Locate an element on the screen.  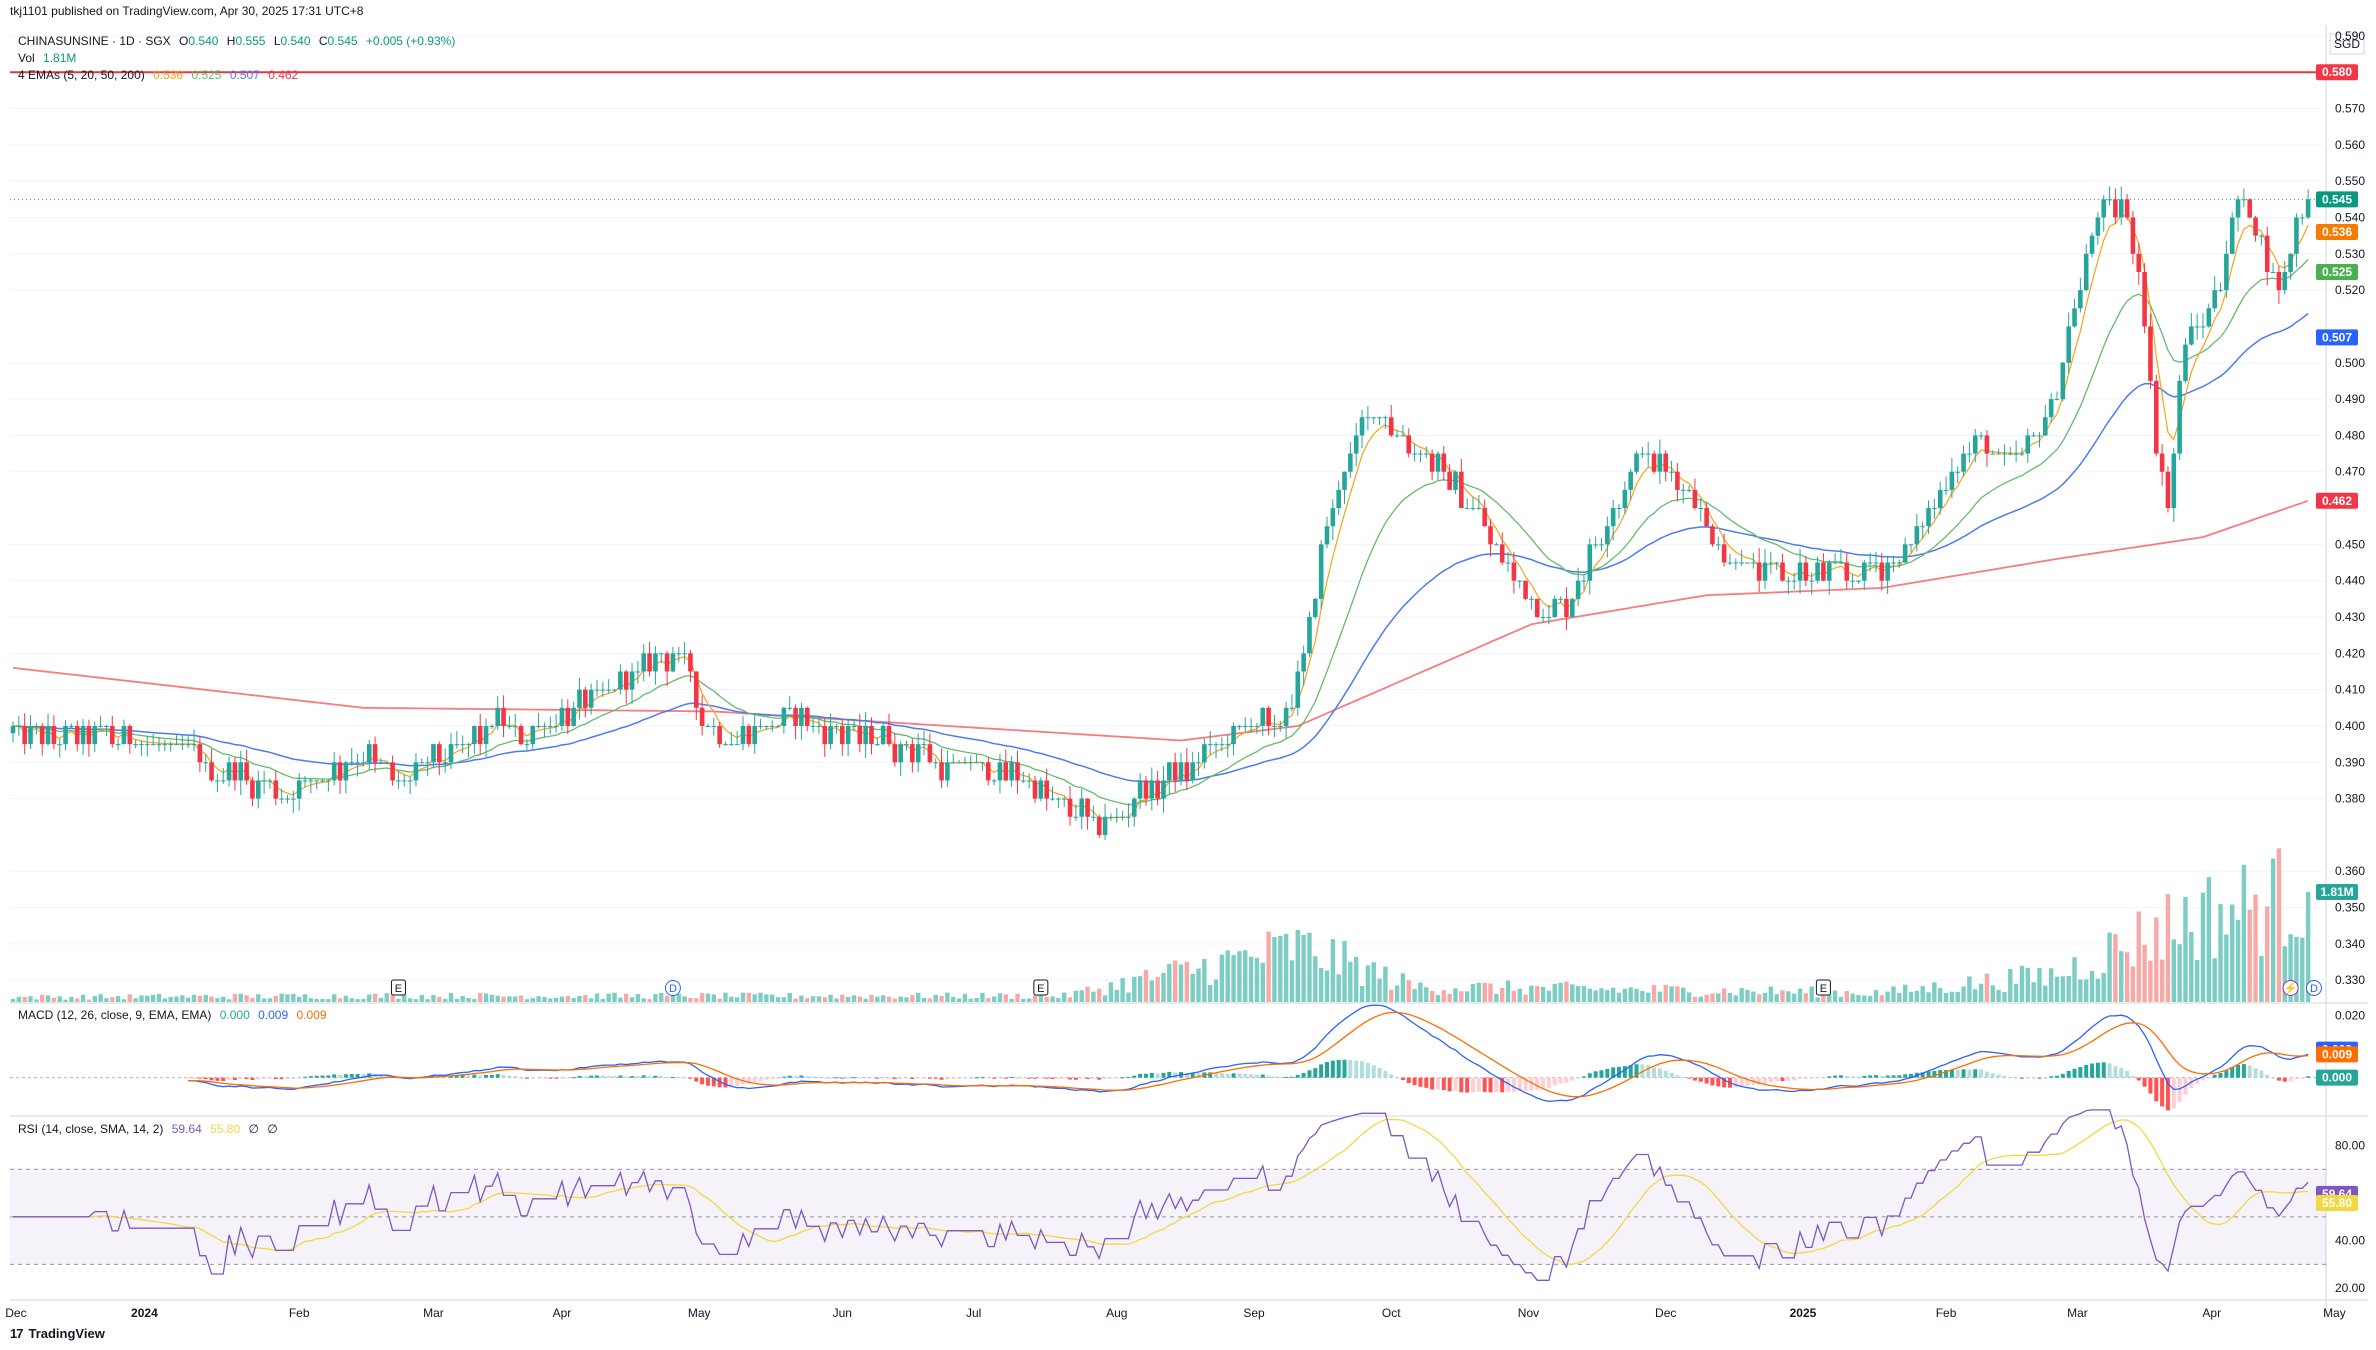
x-tick-label: Oct is located at coordinates (1391, 1313).